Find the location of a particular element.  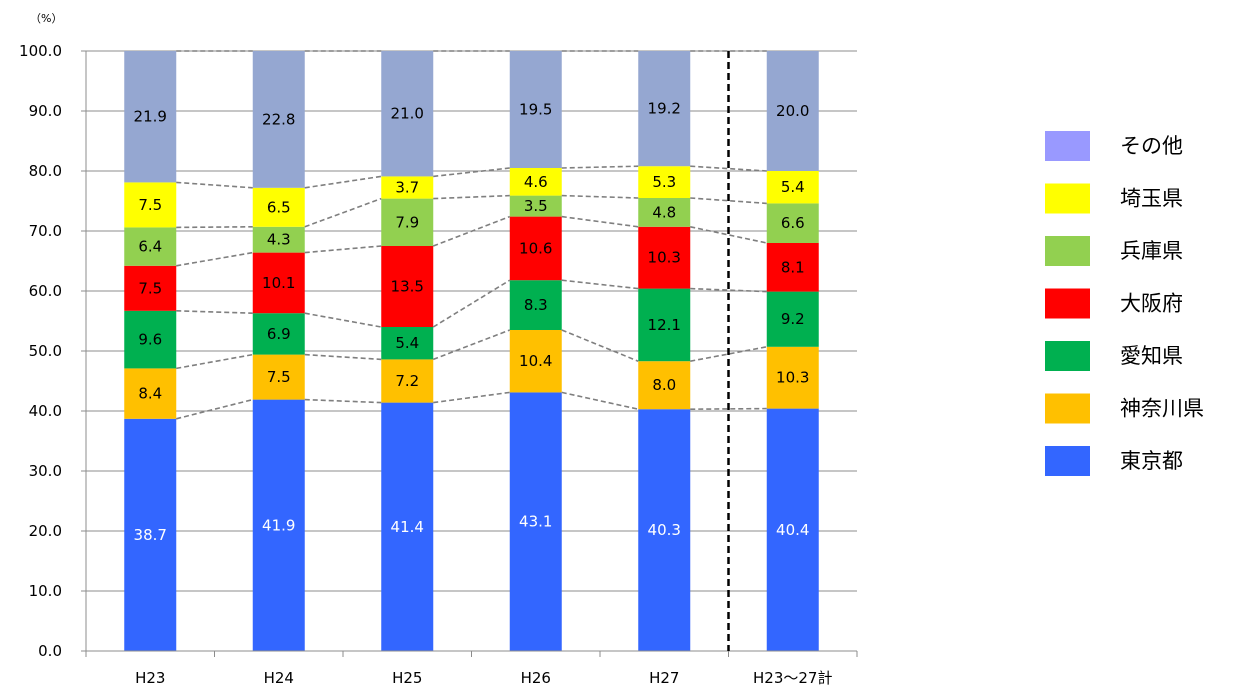

y-tick-label: 80.0 is located at coordinates (45, 171).